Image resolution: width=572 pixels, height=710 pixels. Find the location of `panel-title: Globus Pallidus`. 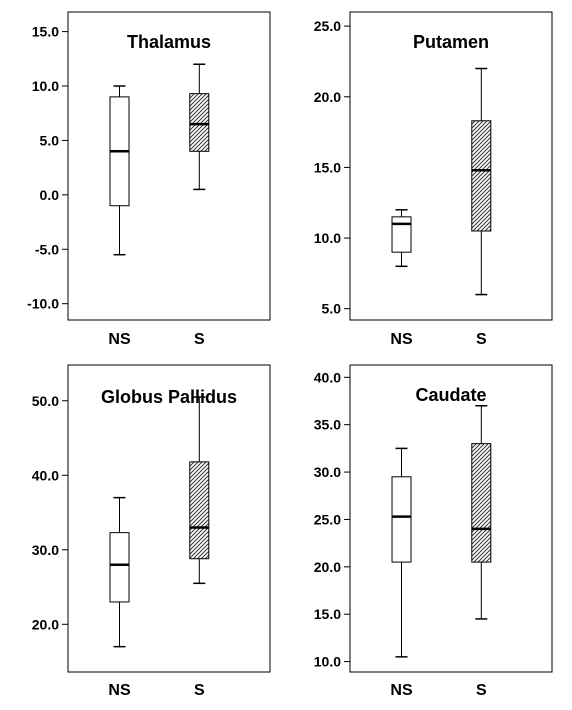

panel-title: Globus Pallidus is located at coordinates (169, 397).